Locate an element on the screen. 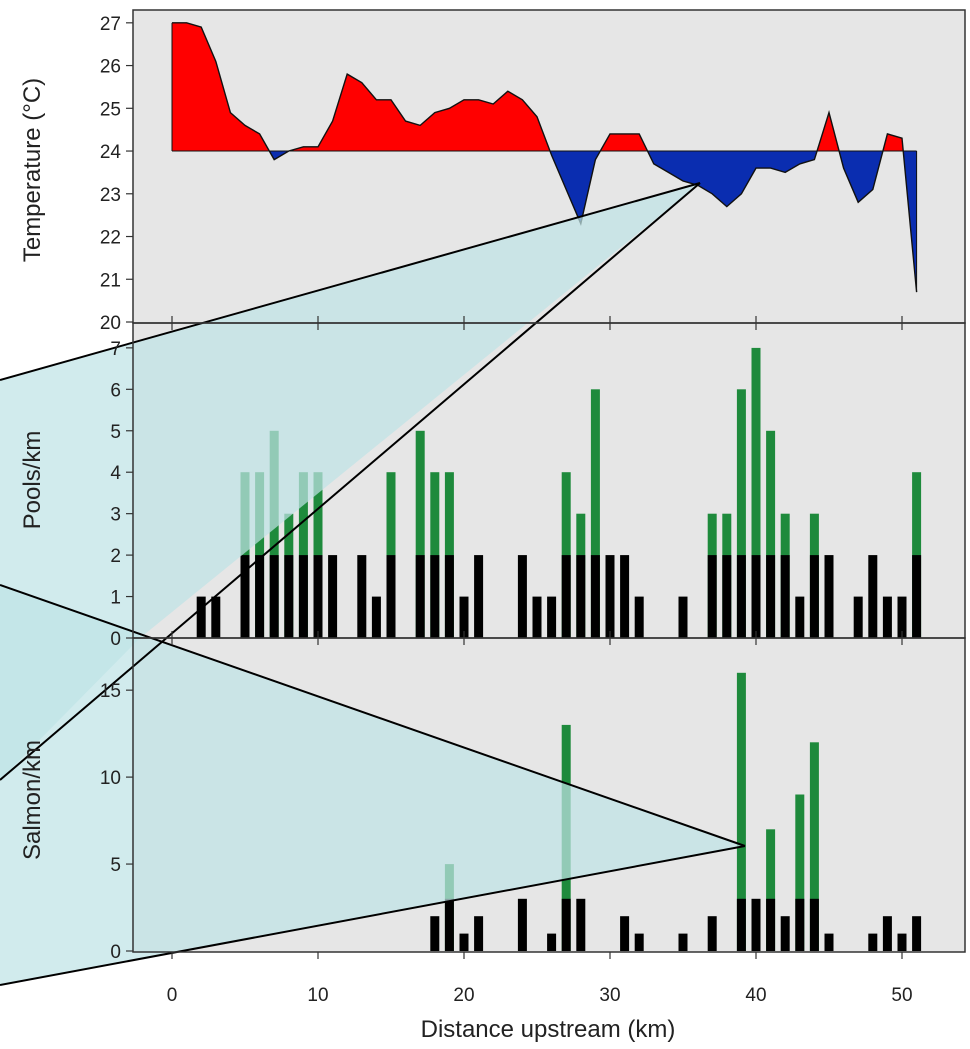 The width and height of the screenshot is (970, 1049). temperature-tick-label: 20 is located at coordinates (110, 323).